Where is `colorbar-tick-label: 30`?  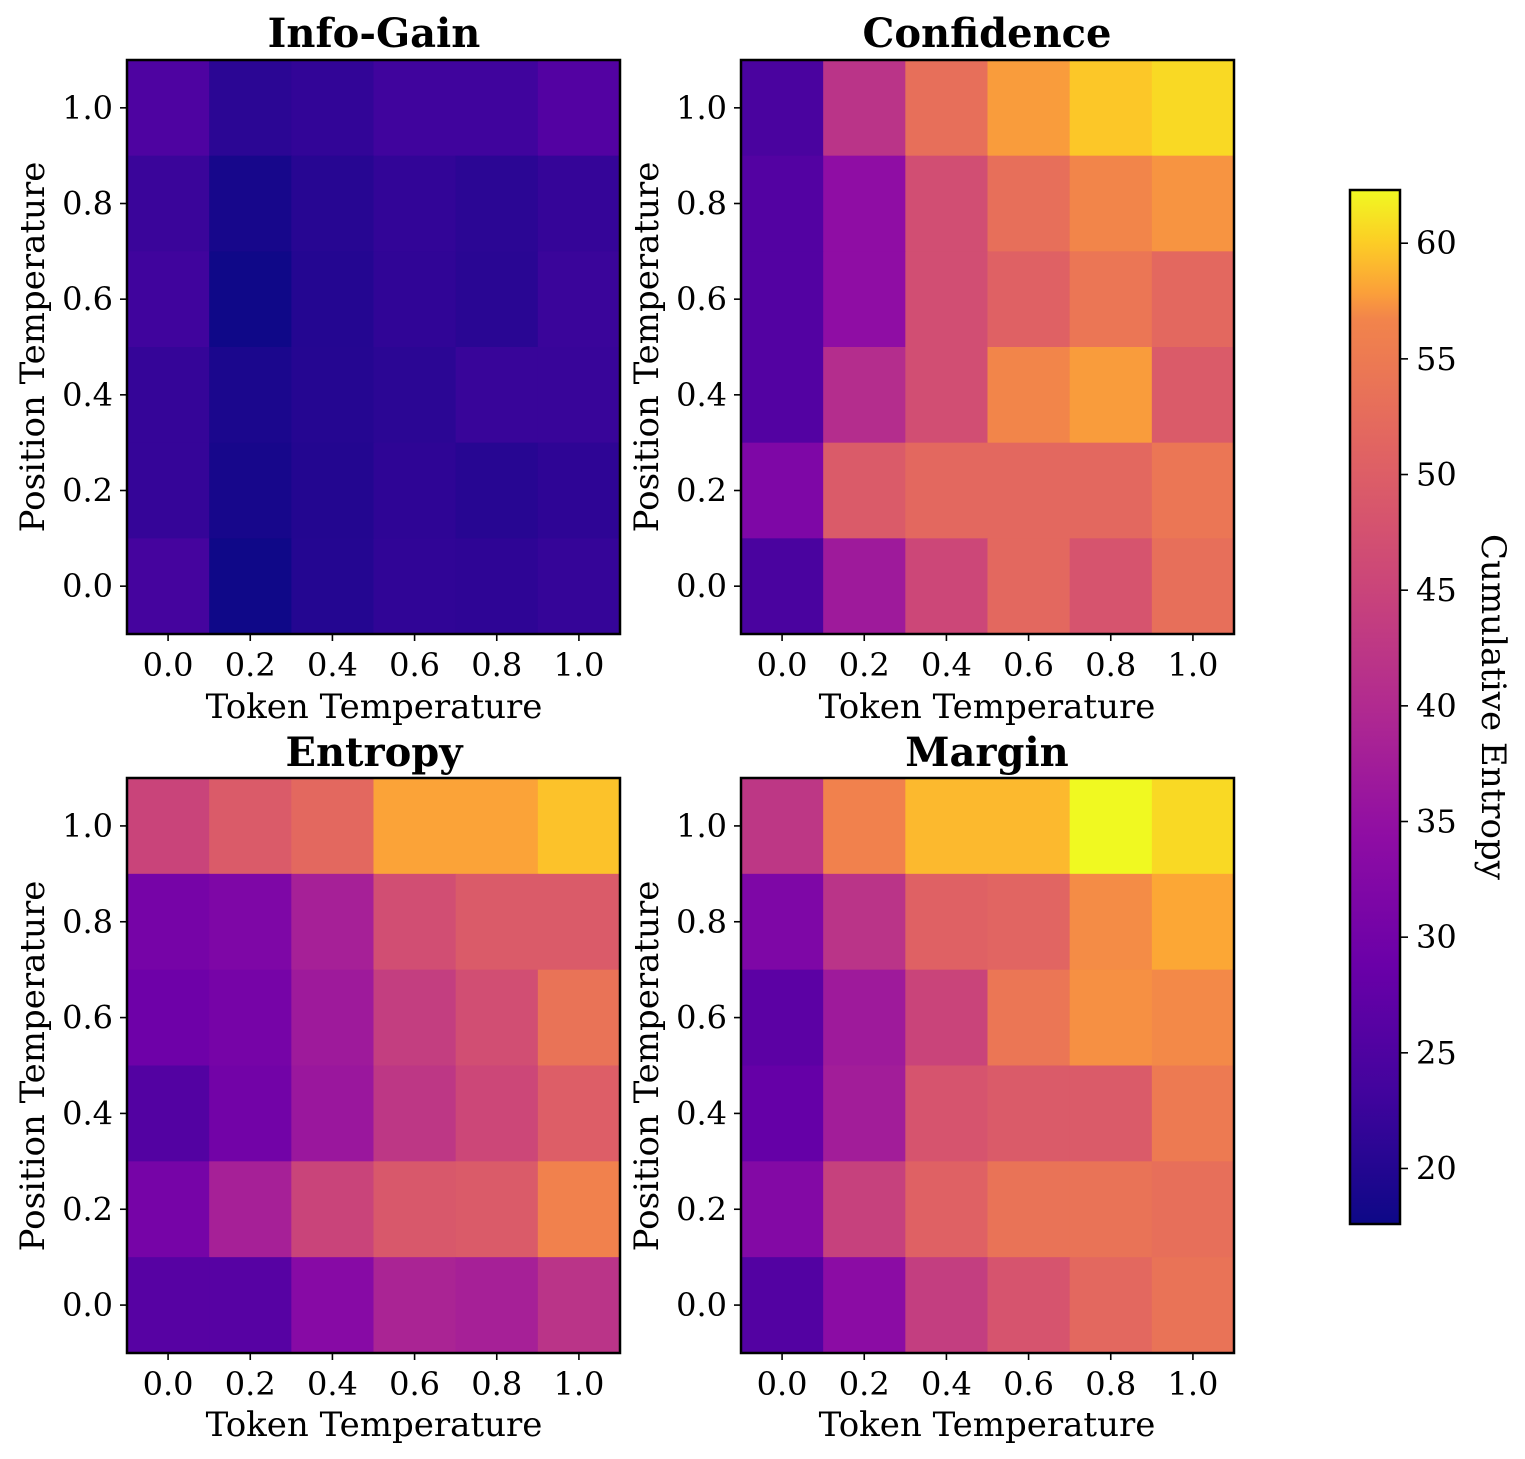 colorbar-tick-label: 30 is located at coordinates (1436, 937).